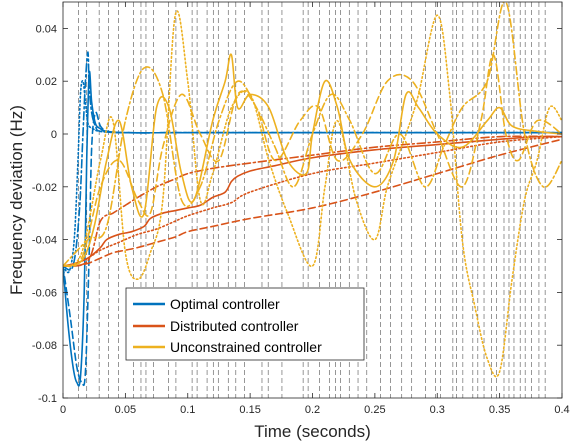 This screenshot has width=570, height=444. What do you see at coordinates (44, 188) in the screenshot?
I see `y-tick-label: -0.02` at bounding box center [44, 188].